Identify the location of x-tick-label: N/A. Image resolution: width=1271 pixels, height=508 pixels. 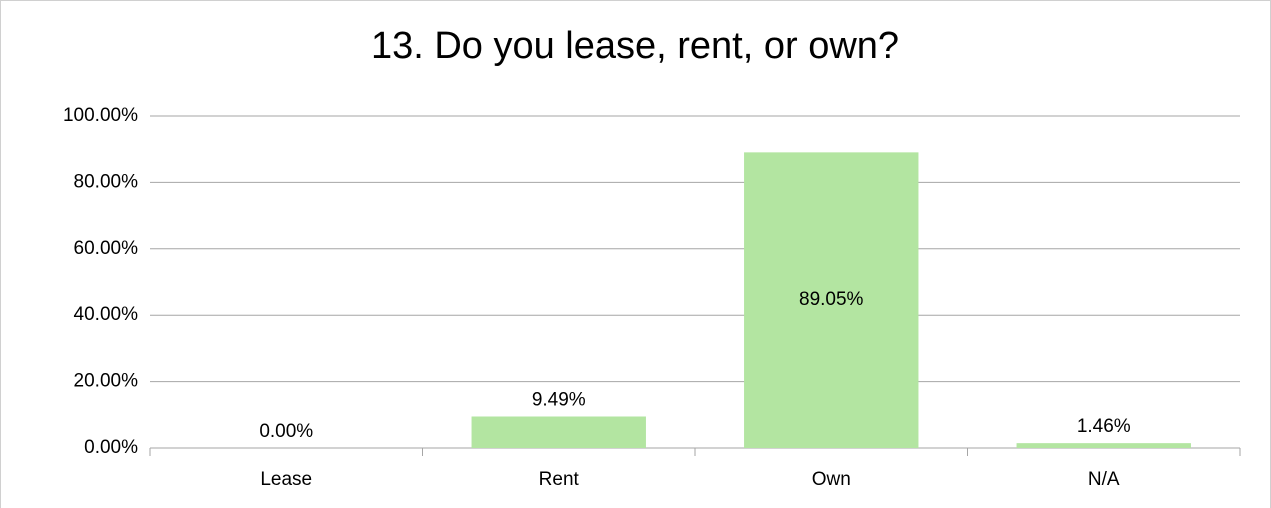
(1104, 479).